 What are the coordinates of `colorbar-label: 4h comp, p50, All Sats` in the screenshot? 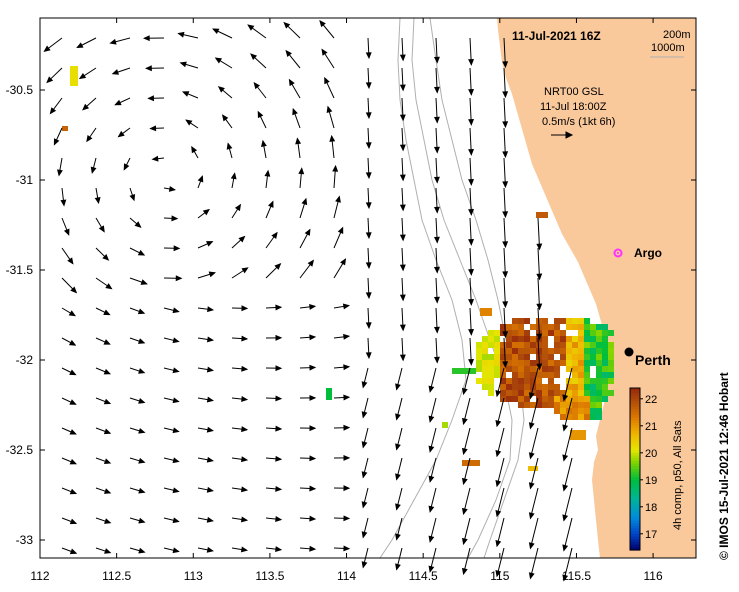 It's located at (678, 475).